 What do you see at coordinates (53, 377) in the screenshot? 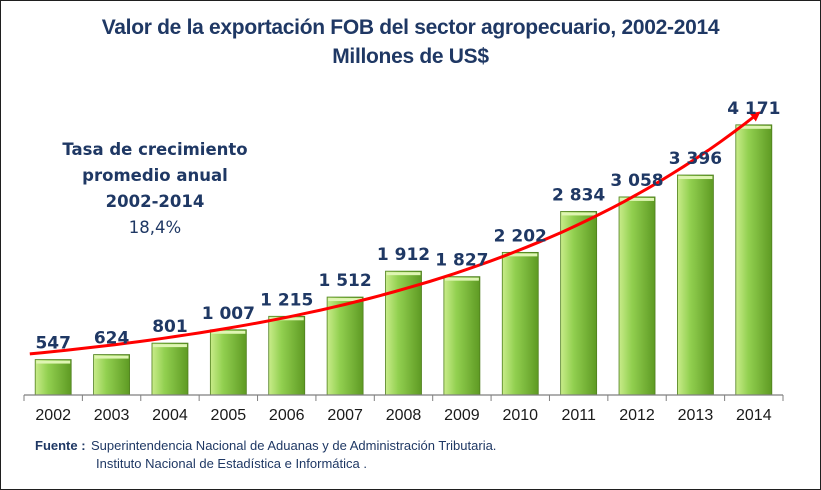
I see `bar-2002` at bounding box center [53, 377].